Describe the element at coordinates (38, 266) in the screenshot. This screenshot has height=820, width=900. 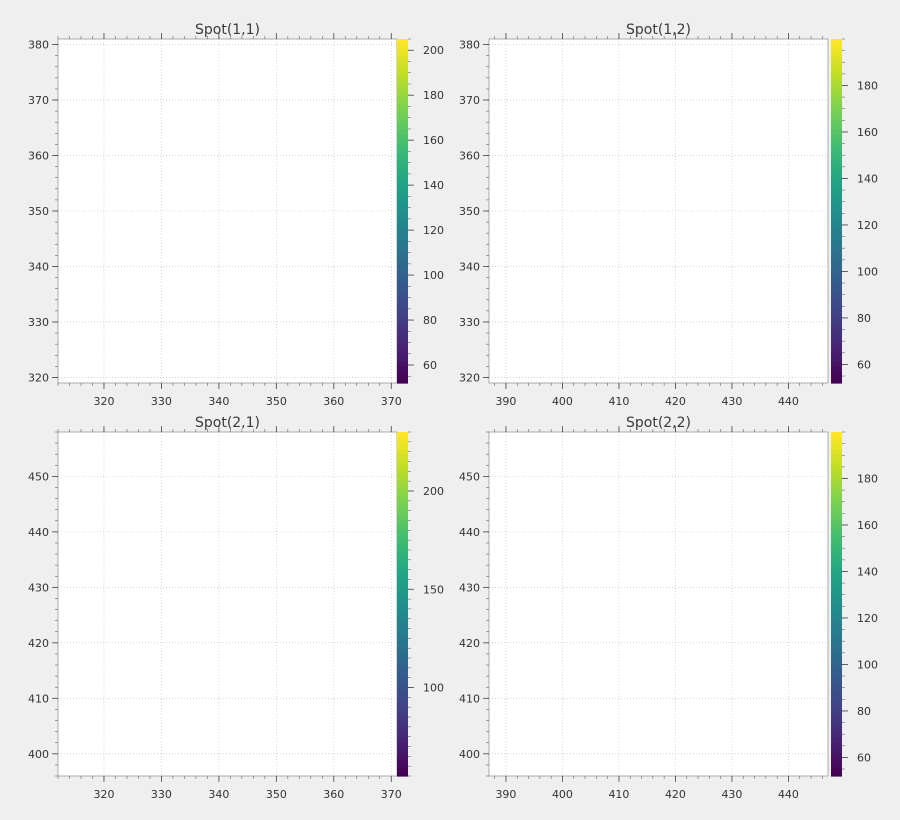
I see `y-tick-label: 340` at that location.